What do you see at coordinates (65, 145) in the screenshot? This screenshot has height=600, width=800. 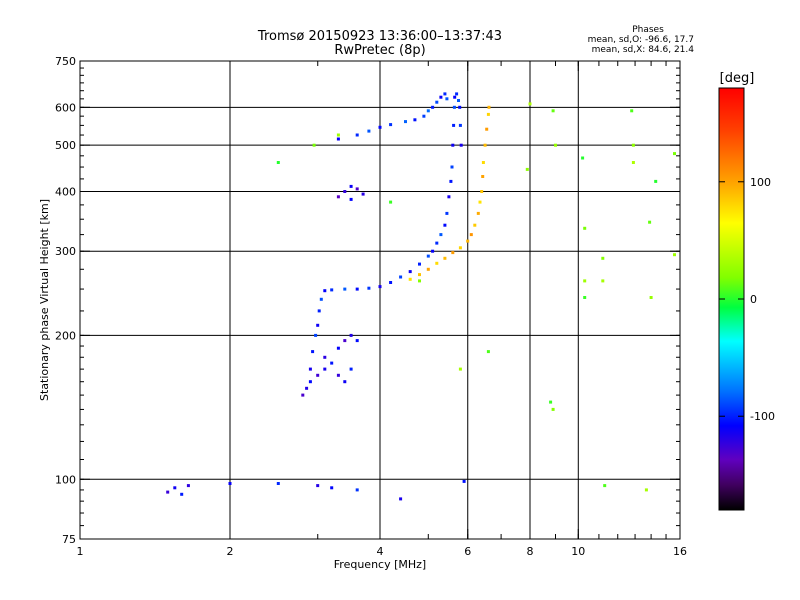 I see `y-tick-label: 500` at bounding box center [65, 145].